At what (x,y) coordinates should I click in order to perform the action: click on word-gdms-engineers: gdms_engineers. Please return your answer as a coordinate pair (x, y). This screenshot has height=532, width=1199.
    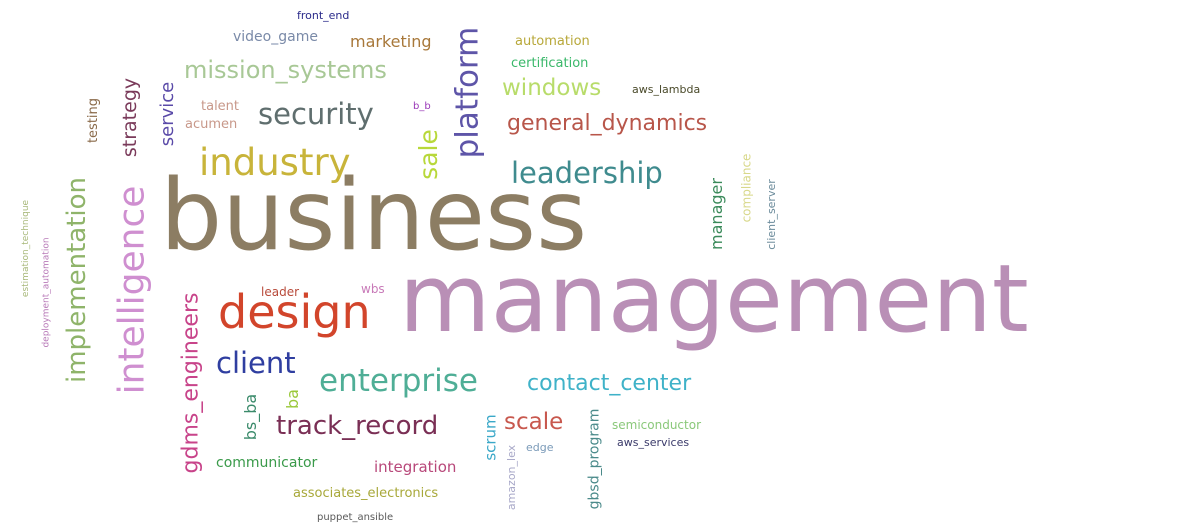
    Looking at the image, I should click on (190, 383).